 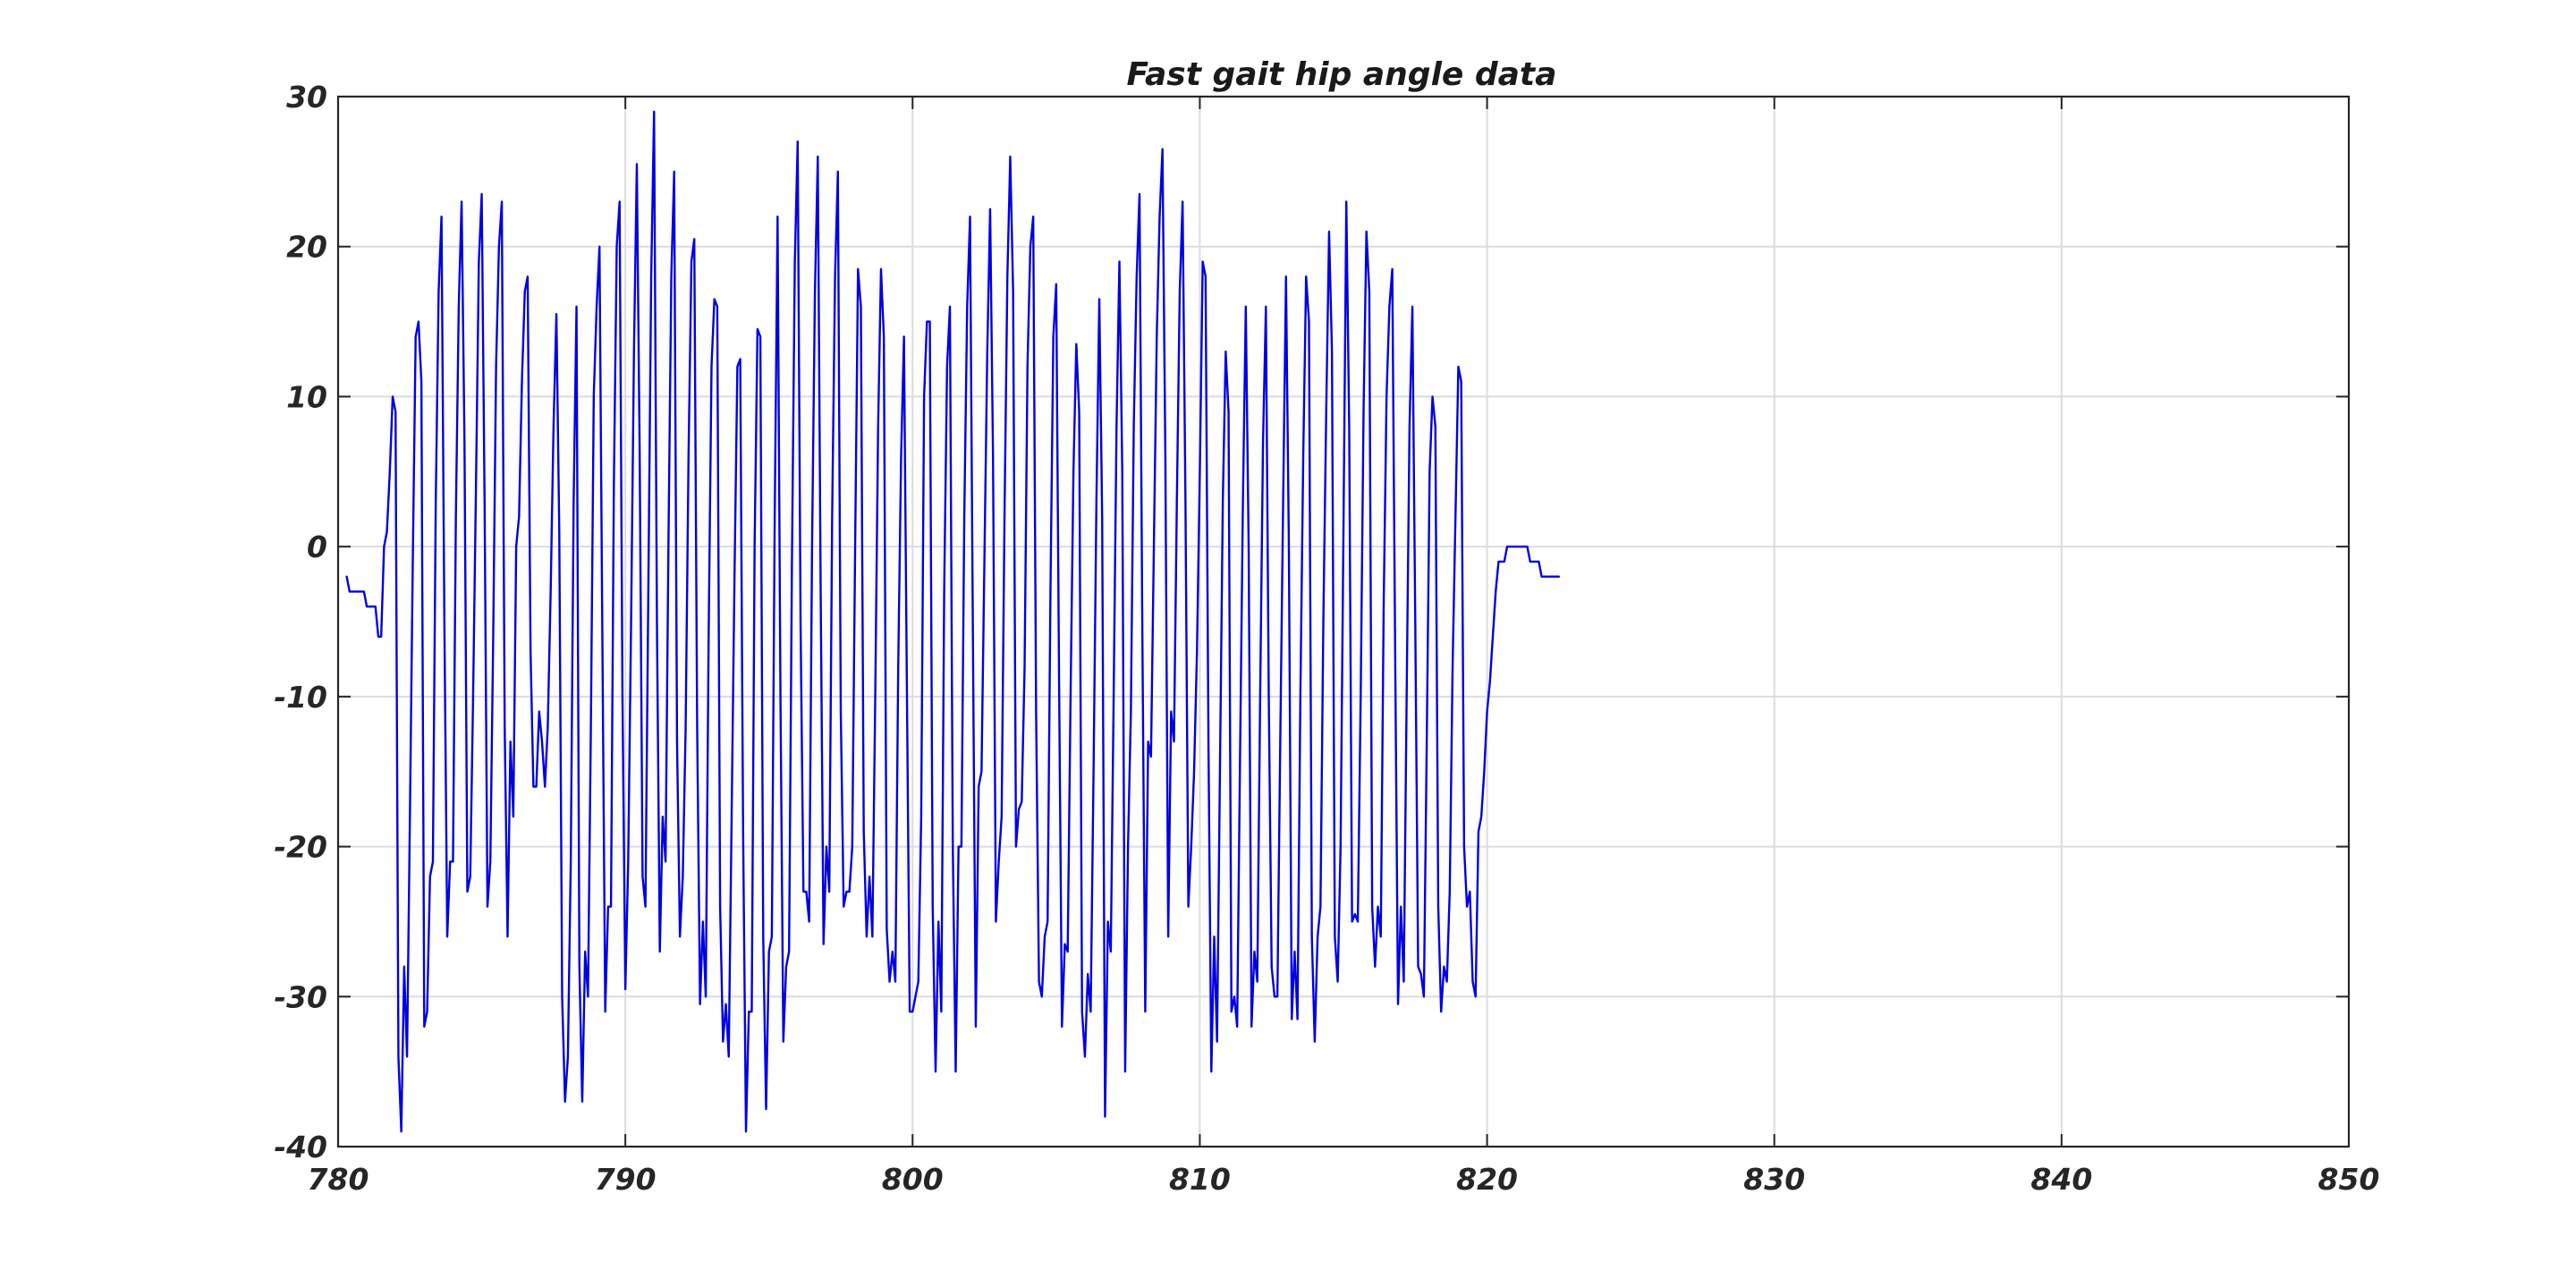 I want to click on y-tick-label: -40, so click(x=300, y=1148).